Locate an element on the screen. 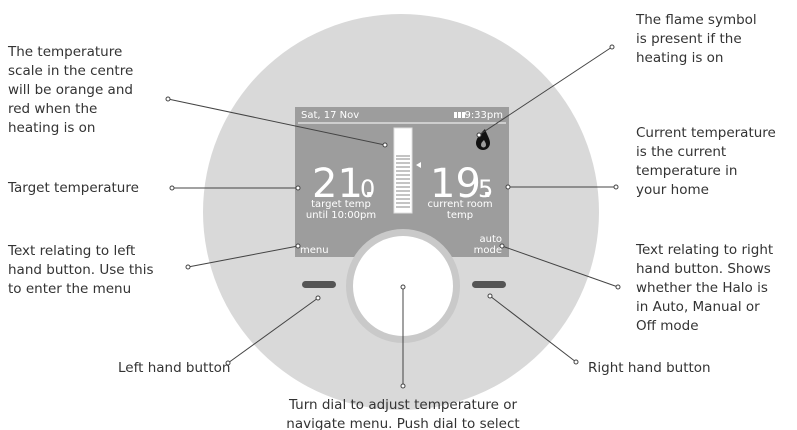 This screenshot has height=430, width=797. annotation-line: Turn dial to adjust temperature or is located at coordinates (403, 405).